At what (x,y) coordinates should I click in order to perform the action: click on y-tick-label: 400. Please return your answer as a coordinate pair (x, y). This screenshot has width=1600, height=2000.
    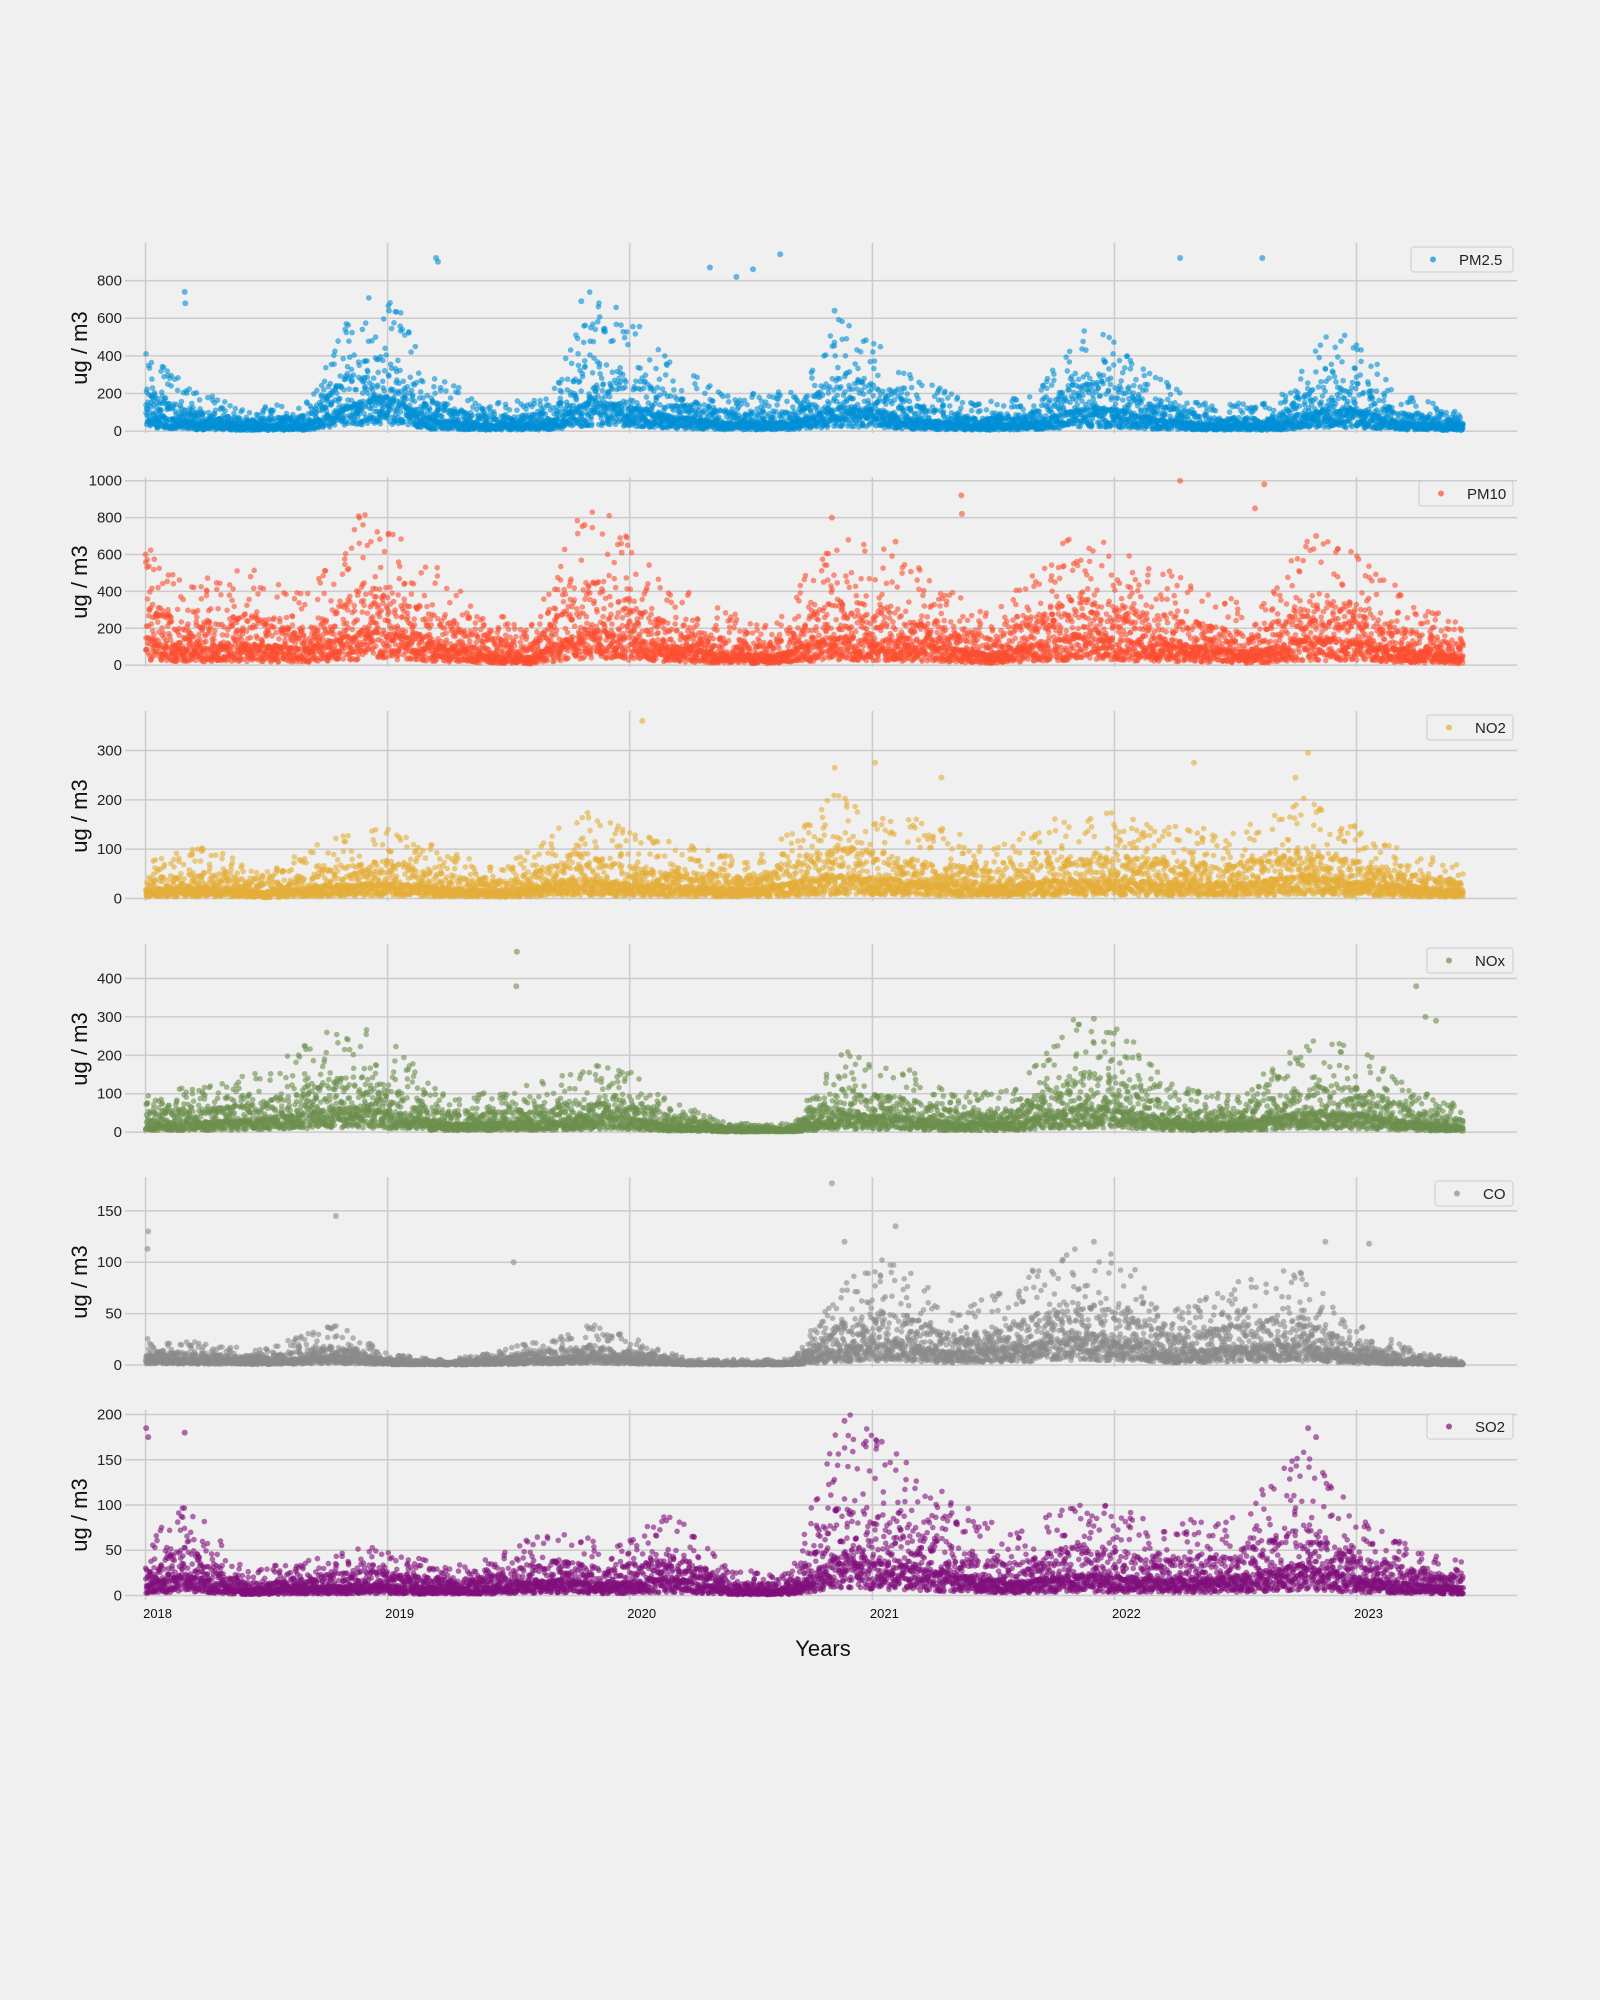
    Looking at the image, I should click on (109, 356).